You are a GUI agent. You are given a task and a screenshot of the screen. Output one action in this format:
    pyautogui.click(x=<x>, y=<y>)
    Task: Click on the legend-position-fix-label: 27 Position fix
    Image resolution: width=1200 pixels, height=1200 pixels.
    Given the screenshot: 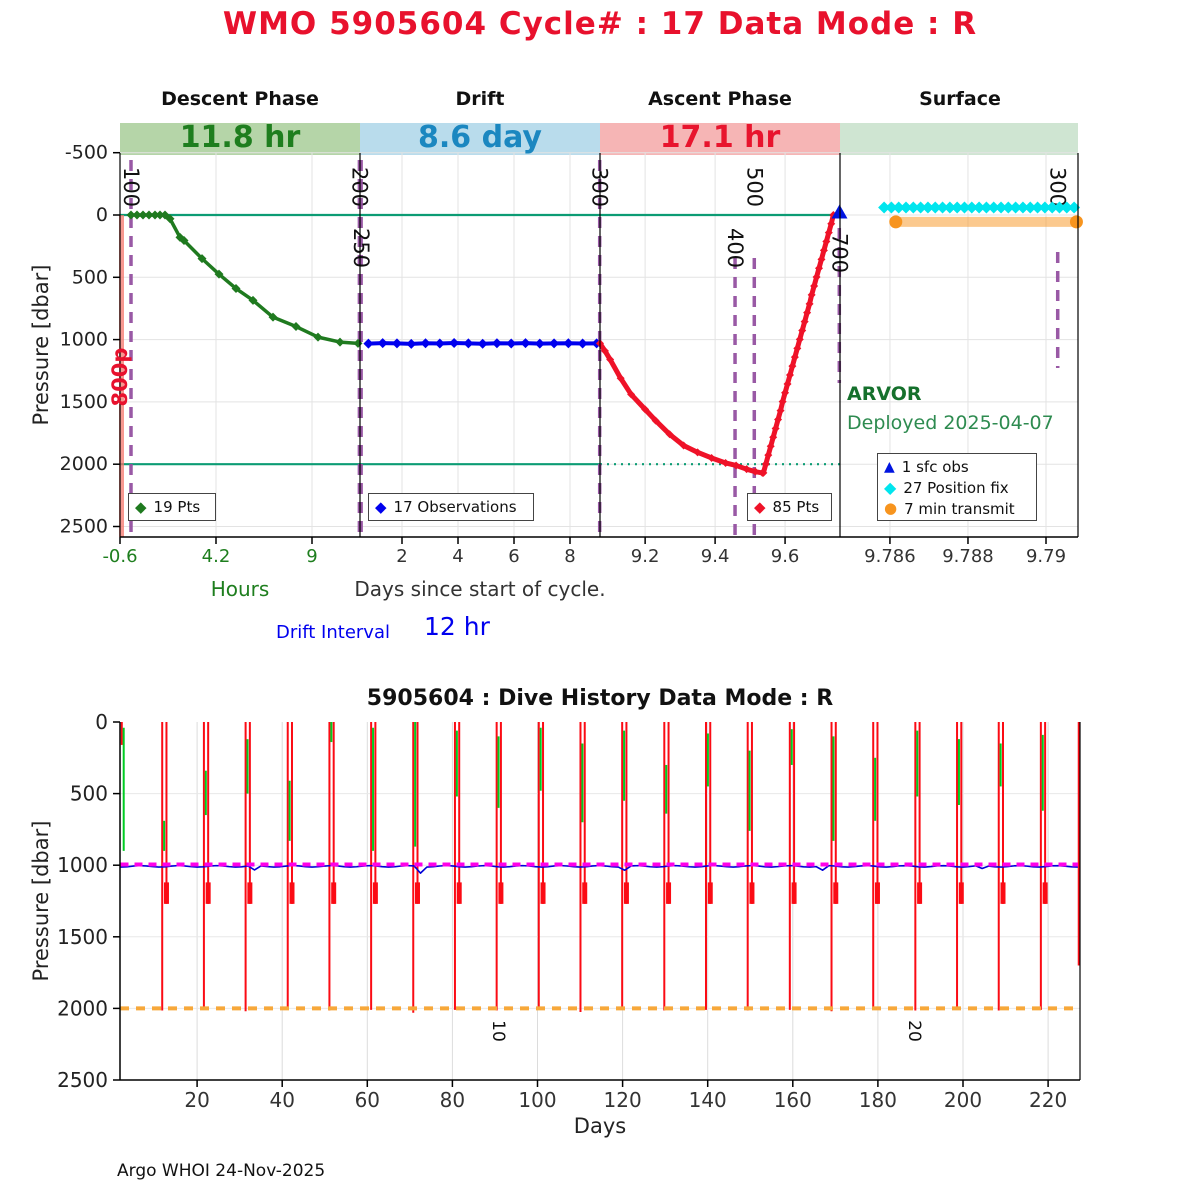 What is the action you would take?
    pyautogui.click(x=956, y=487)
    